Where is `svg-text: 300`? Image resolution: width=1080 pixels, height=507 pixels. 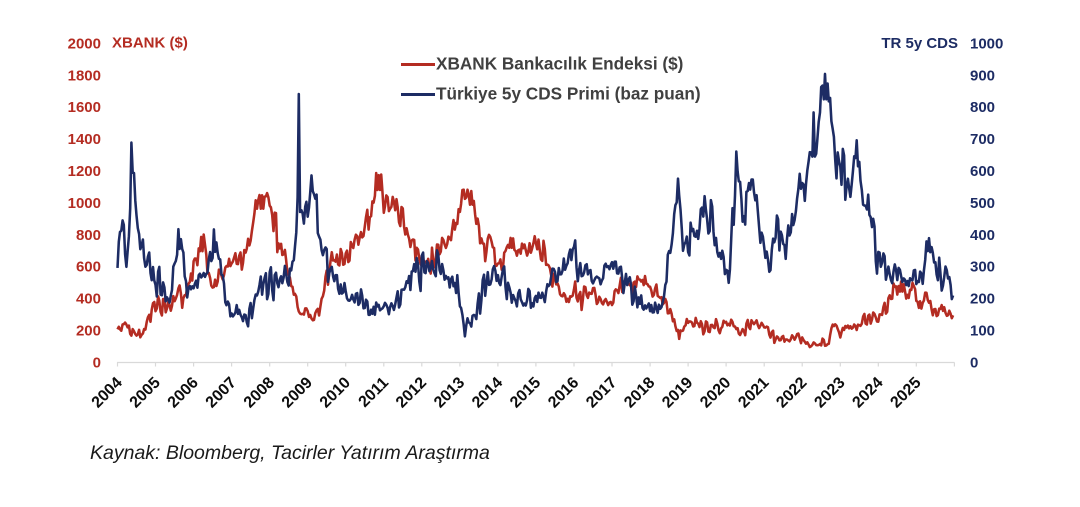 svg-text: 300 is located at coordinates (982, 267).